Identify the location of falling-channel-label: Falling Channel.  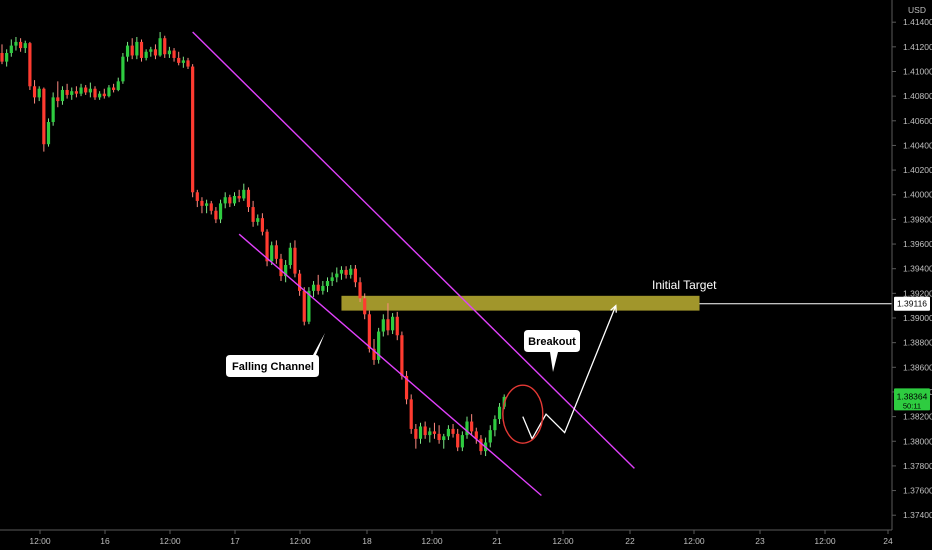
(273, 367).